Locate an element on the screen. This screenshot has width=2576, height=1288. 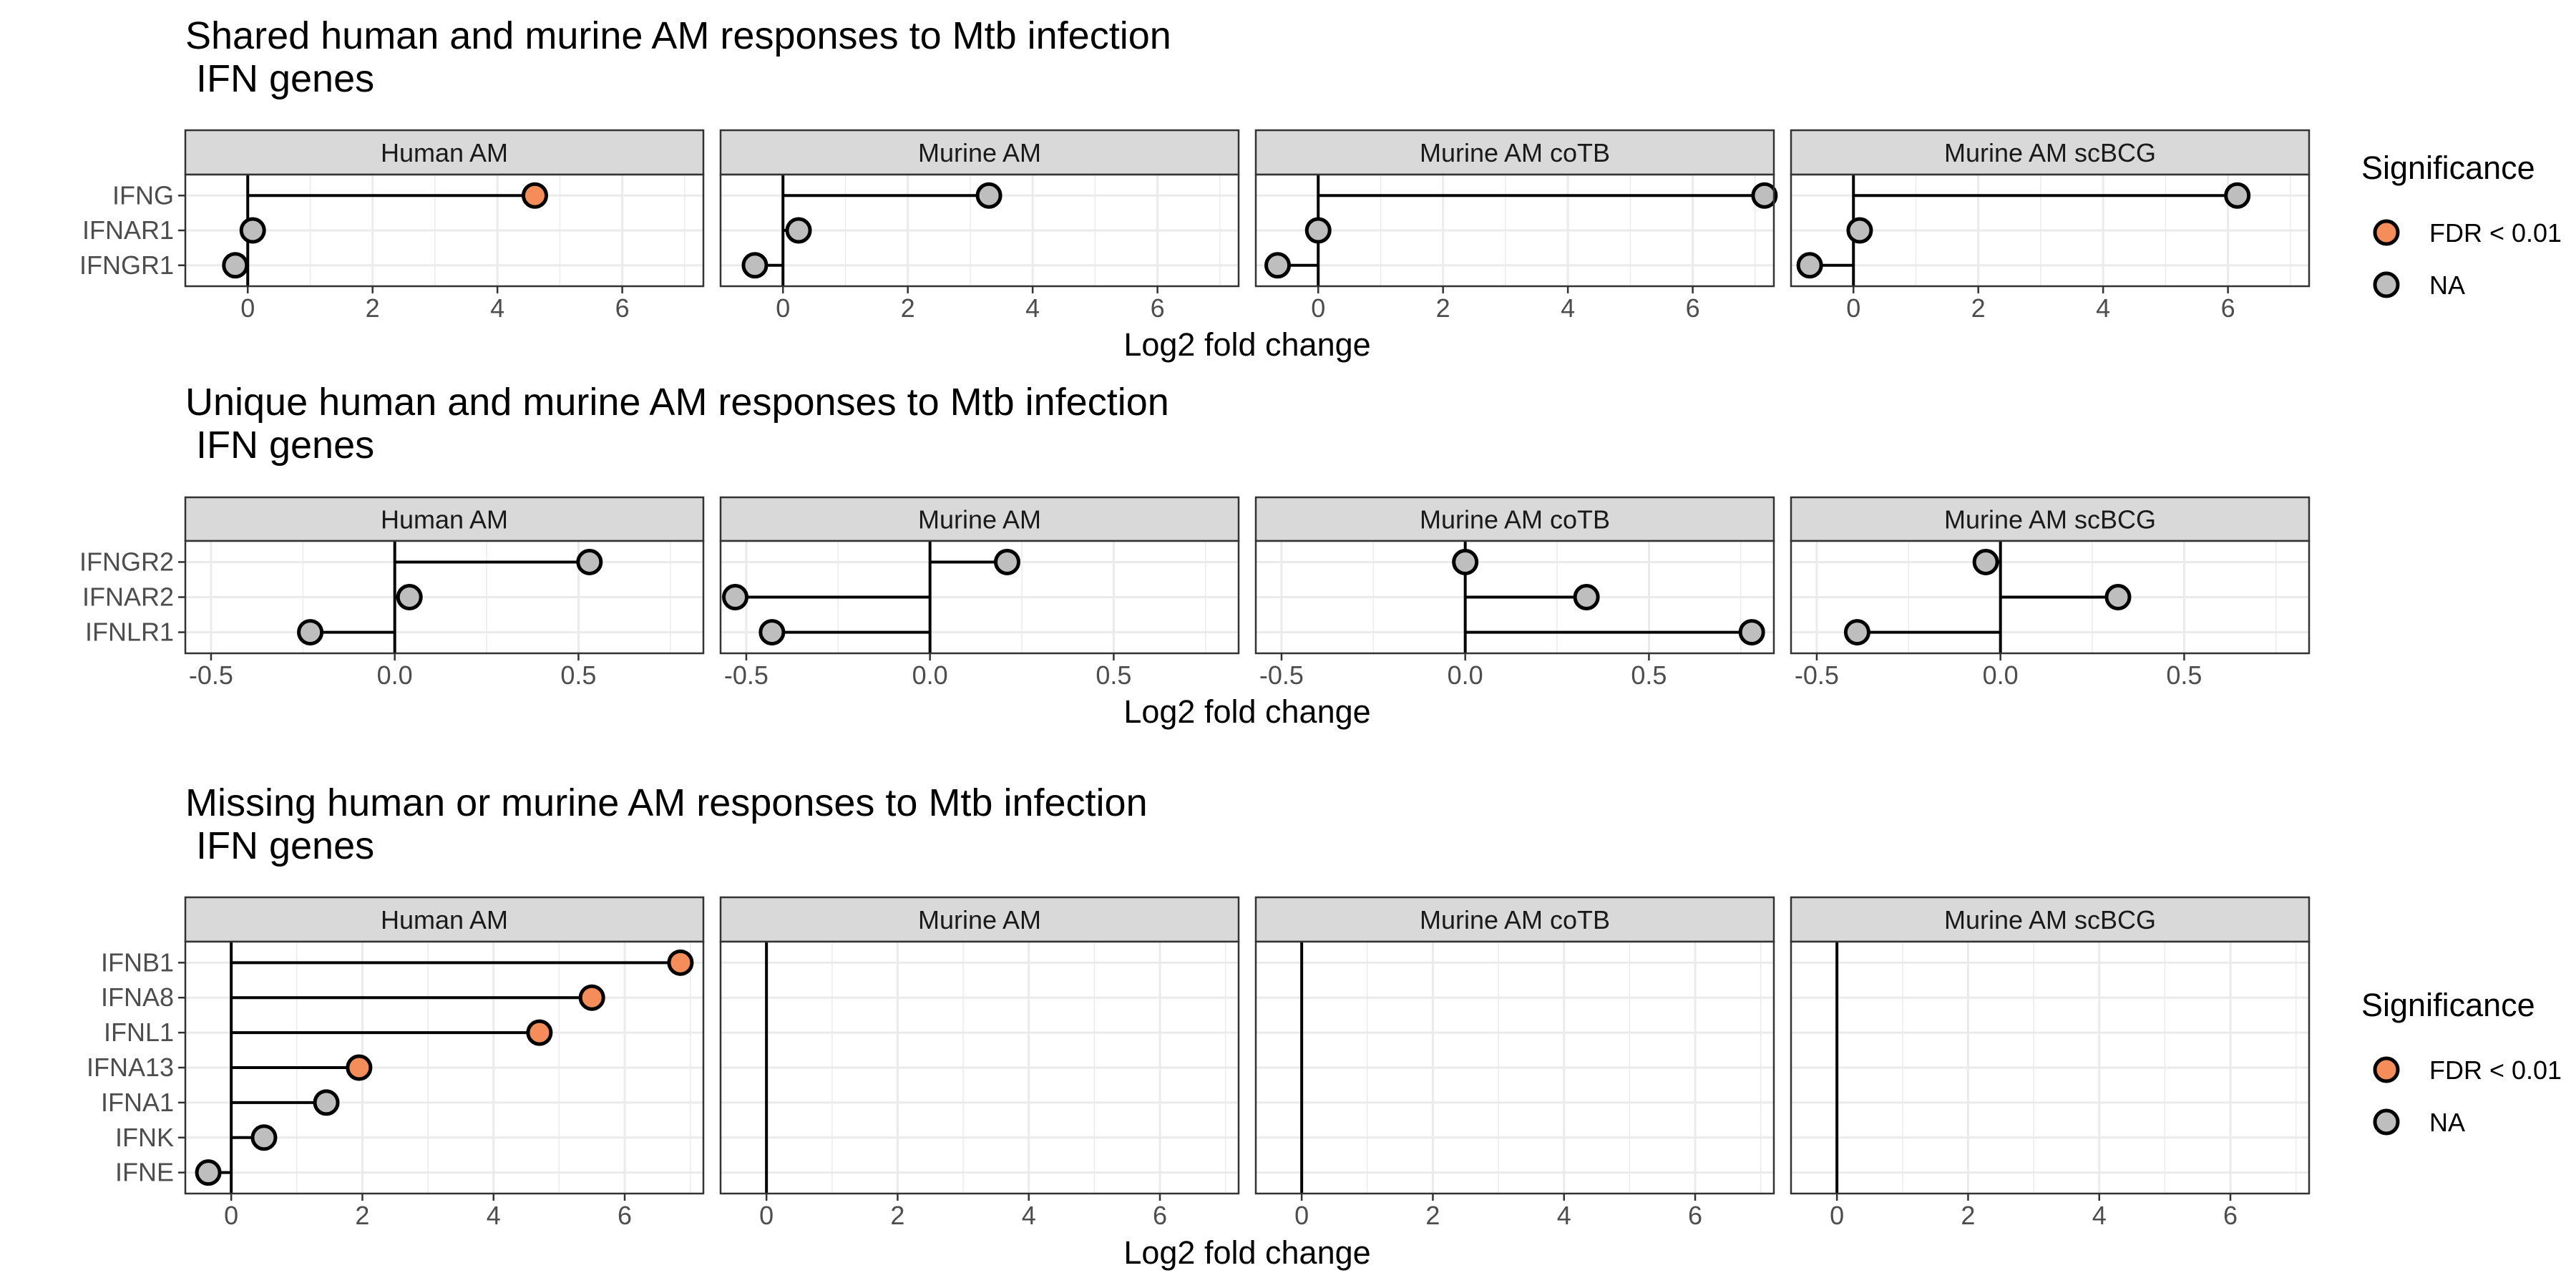
y-tick-label: IFNA8 is located at coordinates (137, 997).